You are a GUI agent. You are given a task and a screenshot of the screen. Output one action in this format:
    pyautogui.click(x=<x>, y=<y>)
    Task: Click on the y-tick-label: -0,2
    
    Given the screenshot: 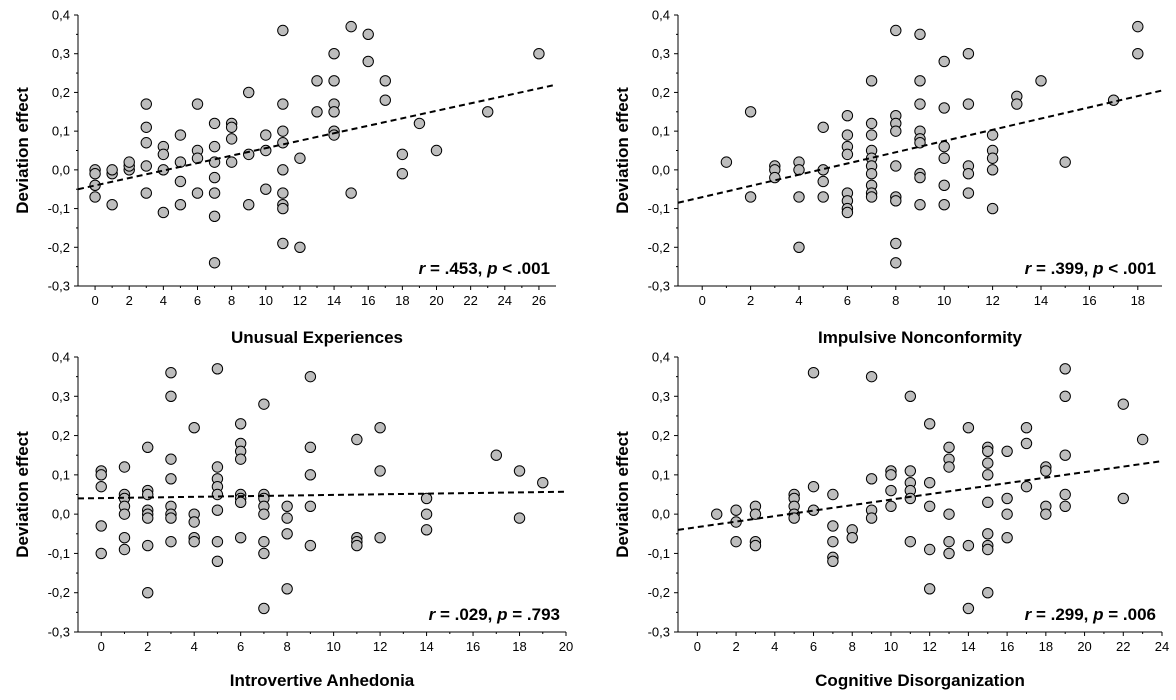 What is the action you would take?
    pyautogui.click(x=59, y=247)
    